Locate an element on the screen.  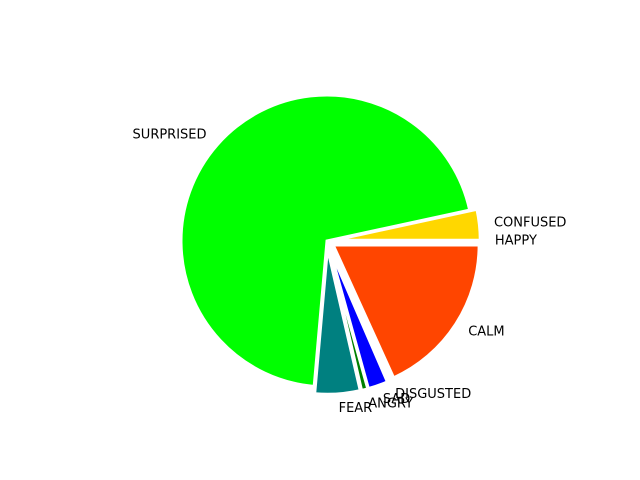
pie-slice-calm is located at coordinates (405, 311).